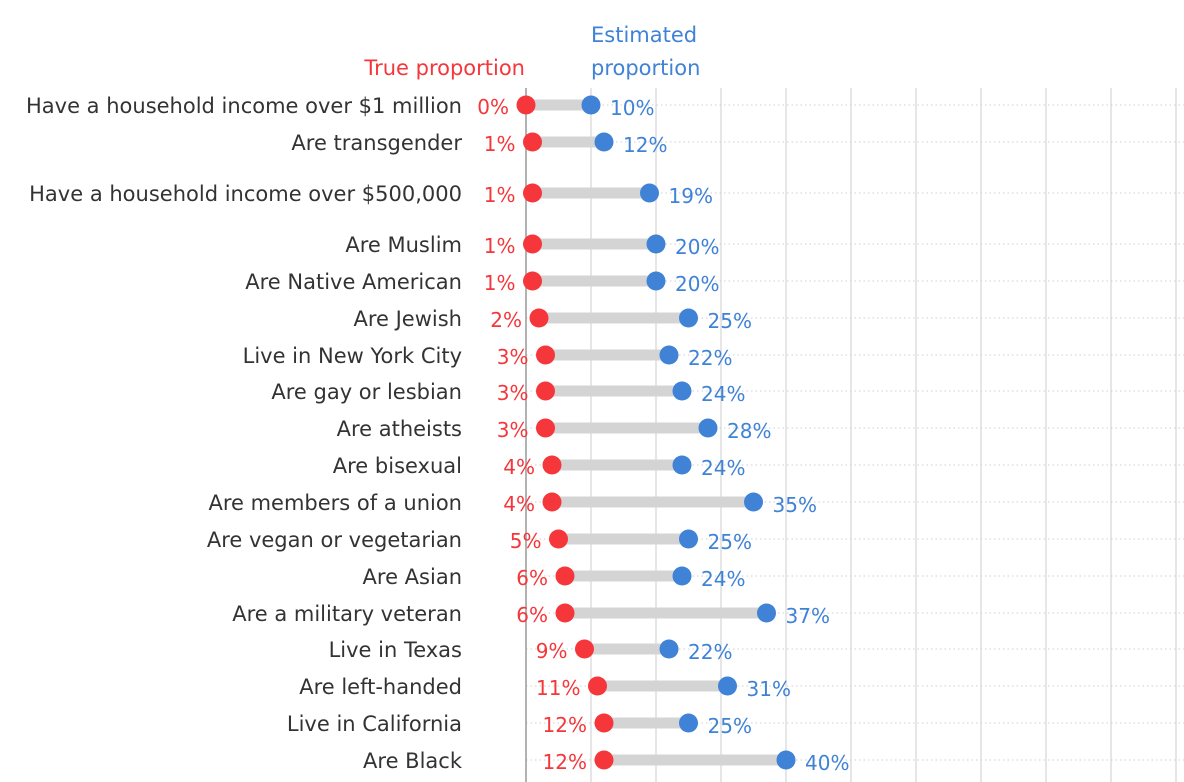  What do you see at coordinates (479, 541) in the screenshot?
I see `data-row: Are vegan or vegetarian 5% 25%` at bounding box center [479, 541].